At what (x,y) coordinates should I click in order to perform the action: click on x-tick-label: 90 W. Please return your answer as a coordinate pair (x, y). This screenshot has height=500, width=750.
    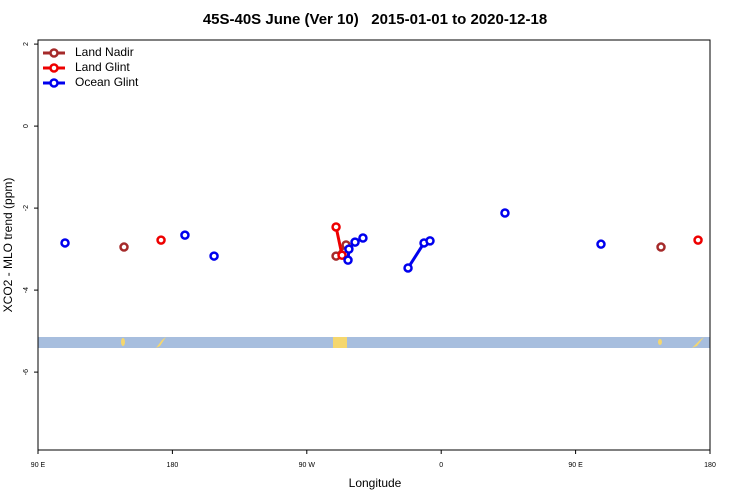
    Looking at the image, I should click on (307, 465).